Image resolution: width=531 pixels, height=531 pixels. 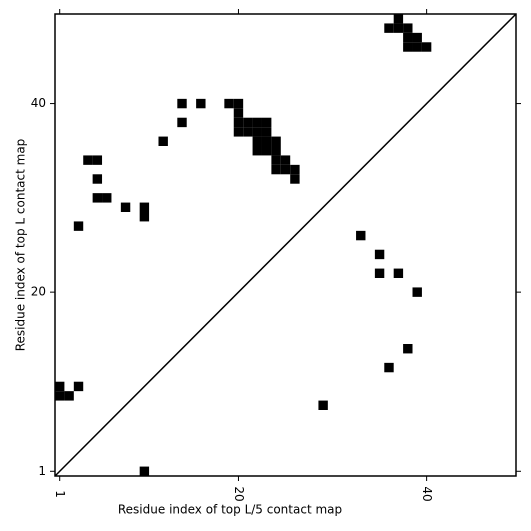 What do you see at coordinates (239, 493) in the screenshot?
I see `x-tick-label: 20` at bounding box center [239, 493].